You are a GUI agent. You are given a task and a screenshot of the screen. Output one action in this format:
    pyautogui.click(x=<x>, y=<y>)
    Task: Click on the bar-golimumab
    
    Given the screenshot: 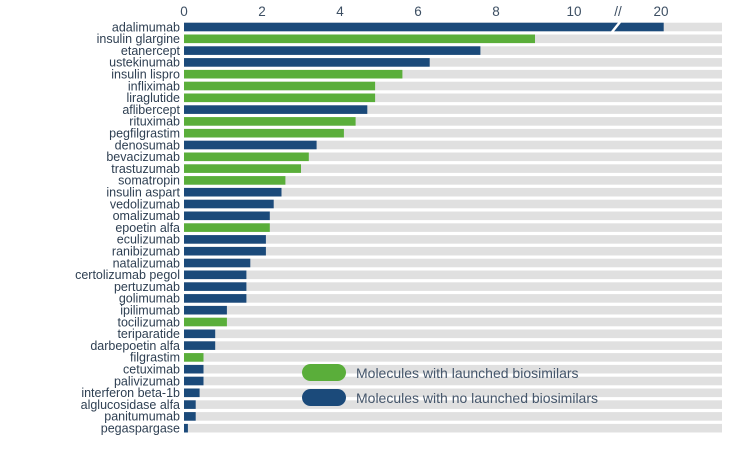 What is the action you would take?
    pyautogui.click(x=215, y=298)
    